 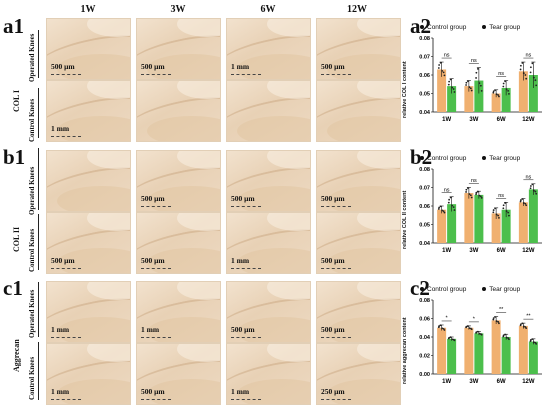 I want to click on y-tick-label: 0.04, so click(x=425, y=244).